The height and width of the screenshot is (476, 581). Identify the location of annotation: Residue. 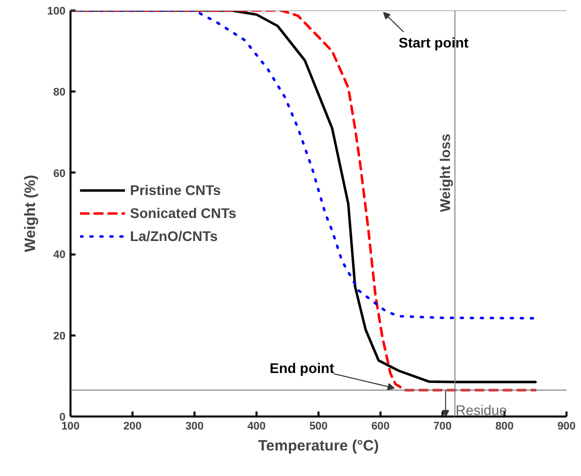
(482, 410).